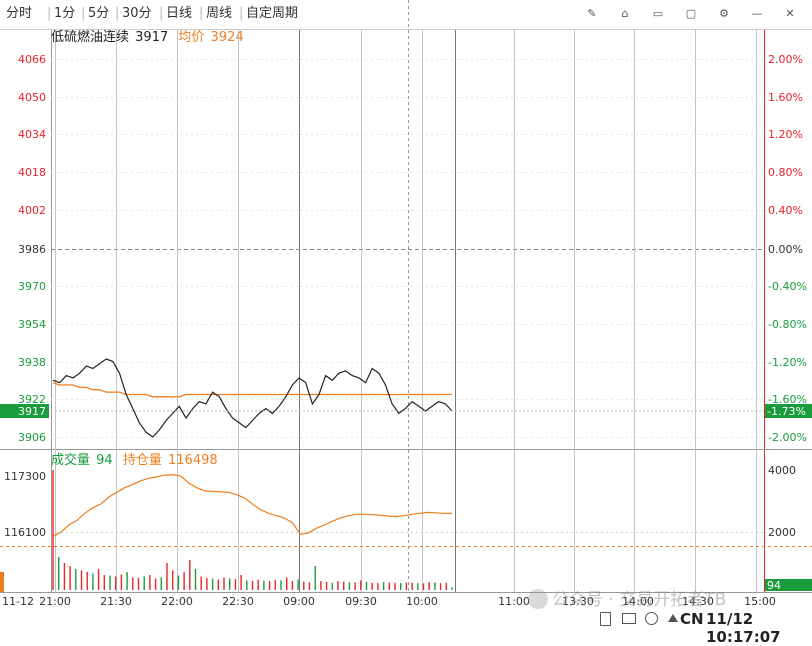 The image size is (812, 646). Describe the element at coordinates (785, 172) in the screenshot. I see `pct-tick-label: 0.80%` at that location.